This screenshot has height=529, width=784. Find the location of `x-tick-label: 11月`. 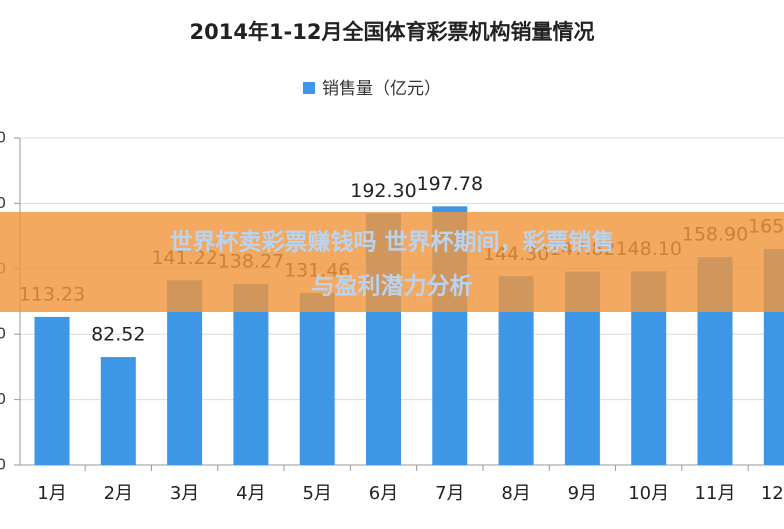

x-tick-label: 11月 is located at coordinates (715, 493).